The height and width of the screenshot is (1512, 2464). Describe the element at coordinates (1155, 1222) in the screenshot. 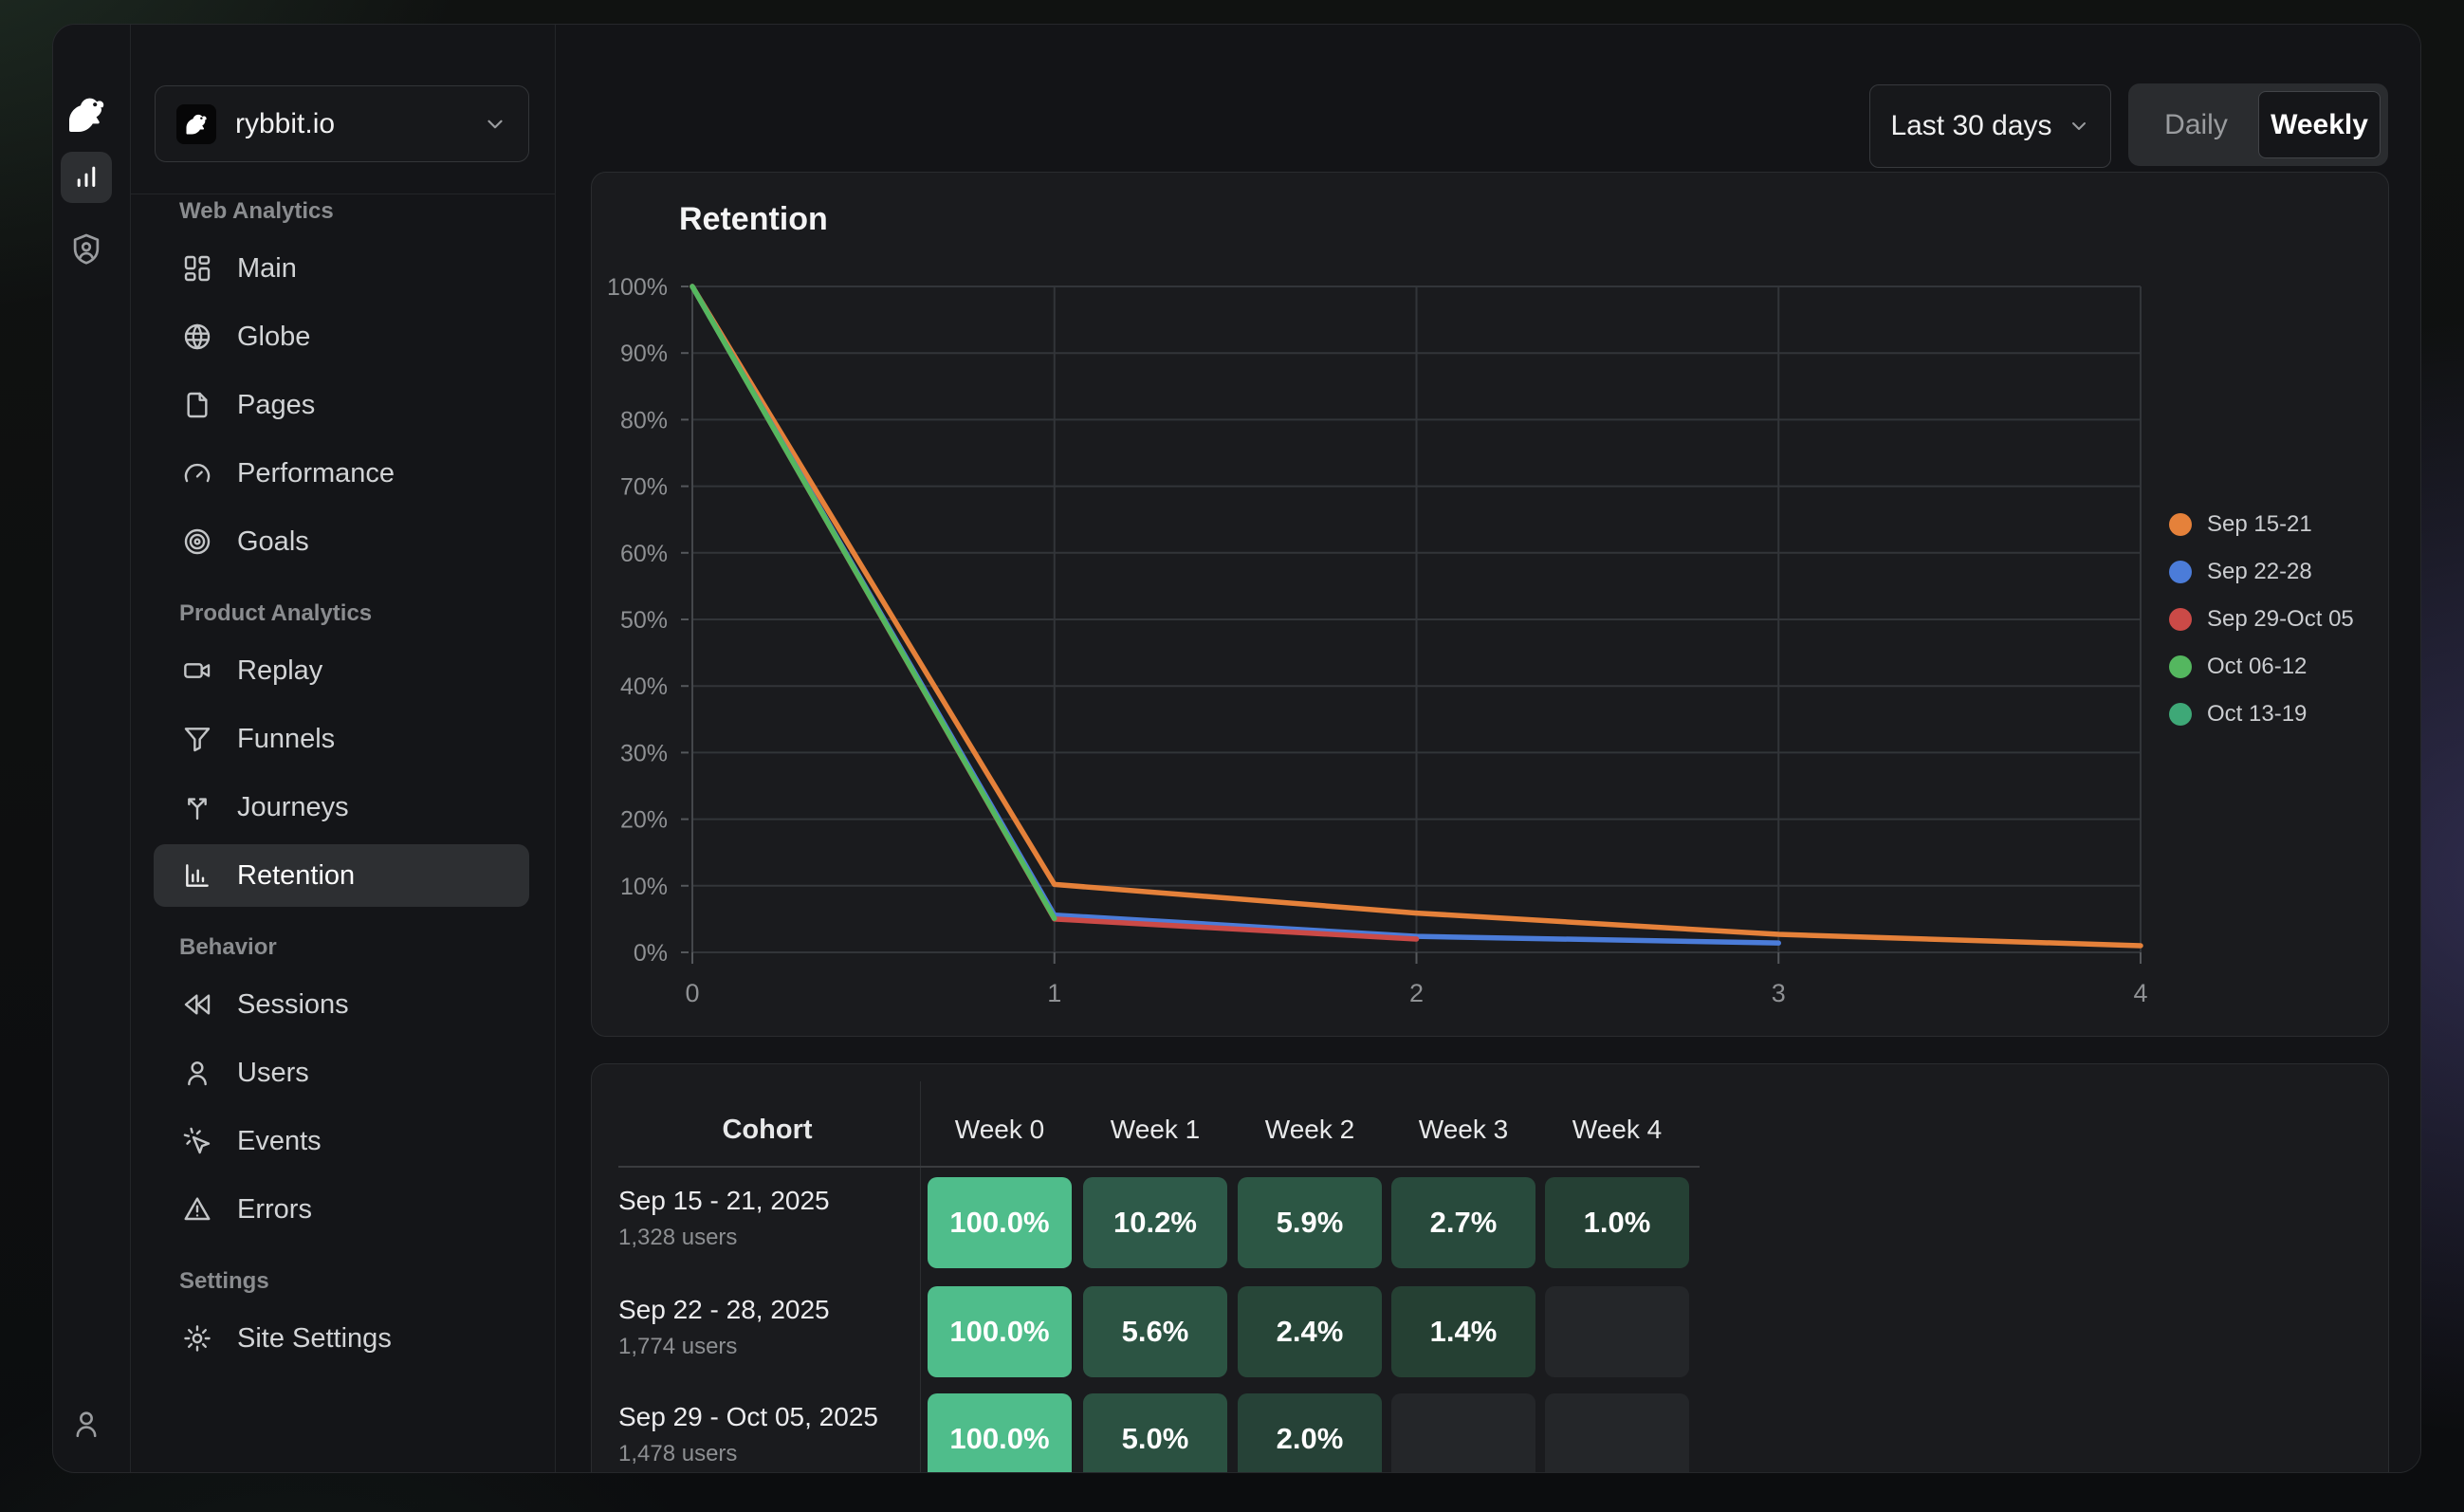

I see `retention-cell: 10.2%` at that location.